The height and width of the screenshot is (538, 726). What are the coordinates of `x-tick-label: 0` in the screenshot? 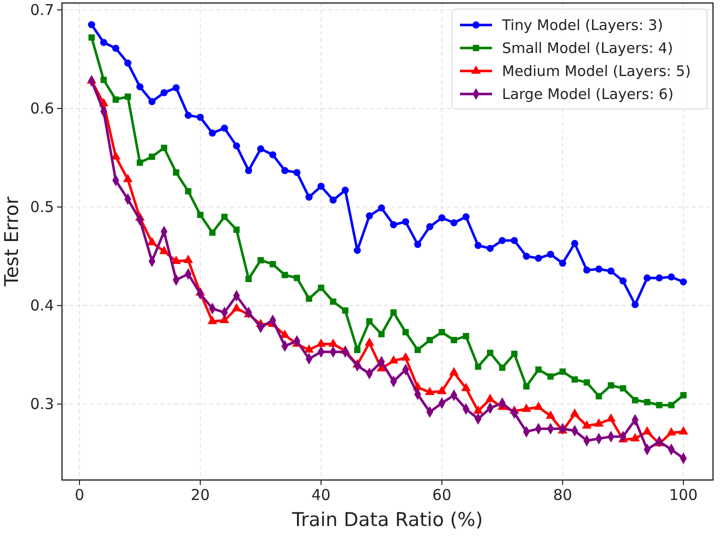 It's located at (79, 495).